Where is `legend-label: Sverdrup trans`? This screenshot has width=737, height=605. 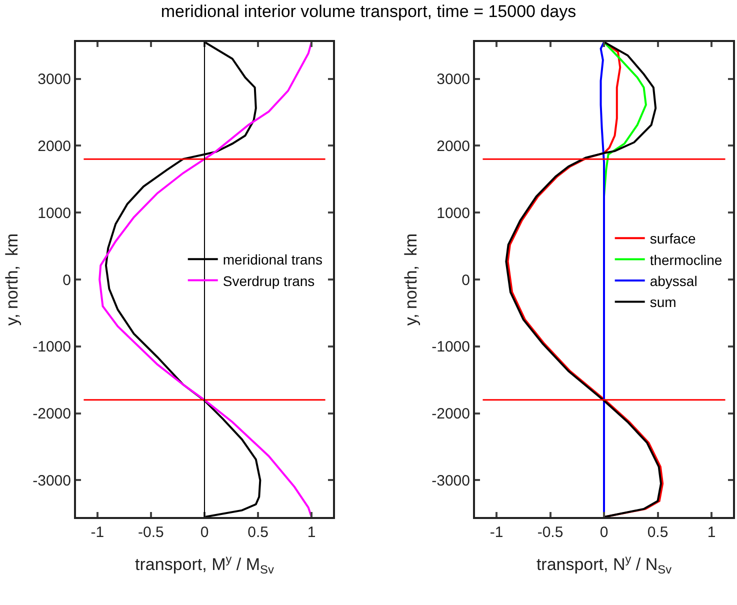
legend-label: Sverdrup trans is located at coordinates (268, 280).